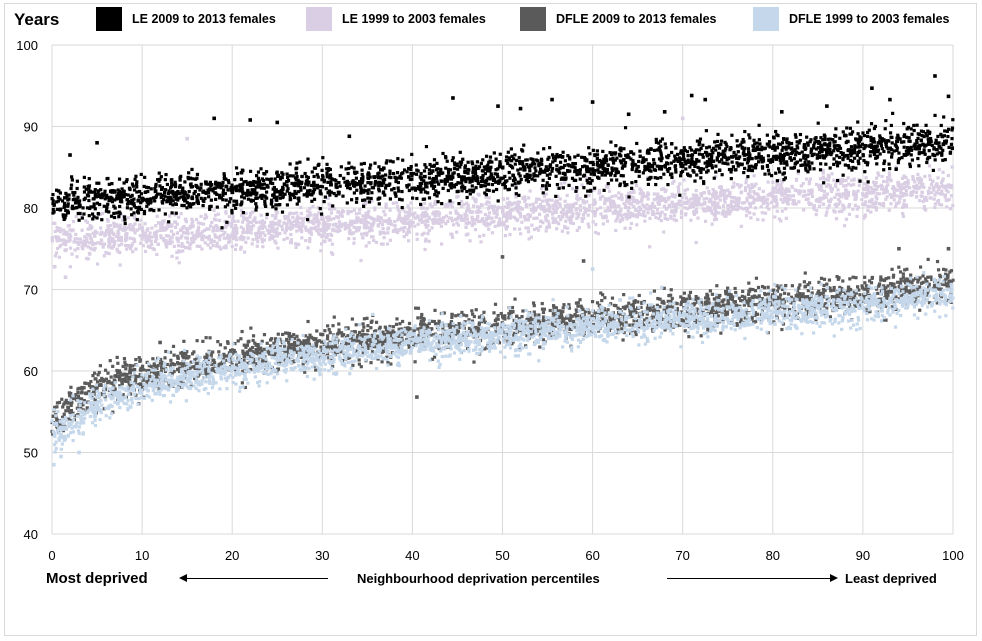  Describe the element at coordinates (322, 555) in the screenshot. I see `x-tick-label: 30` at that location.